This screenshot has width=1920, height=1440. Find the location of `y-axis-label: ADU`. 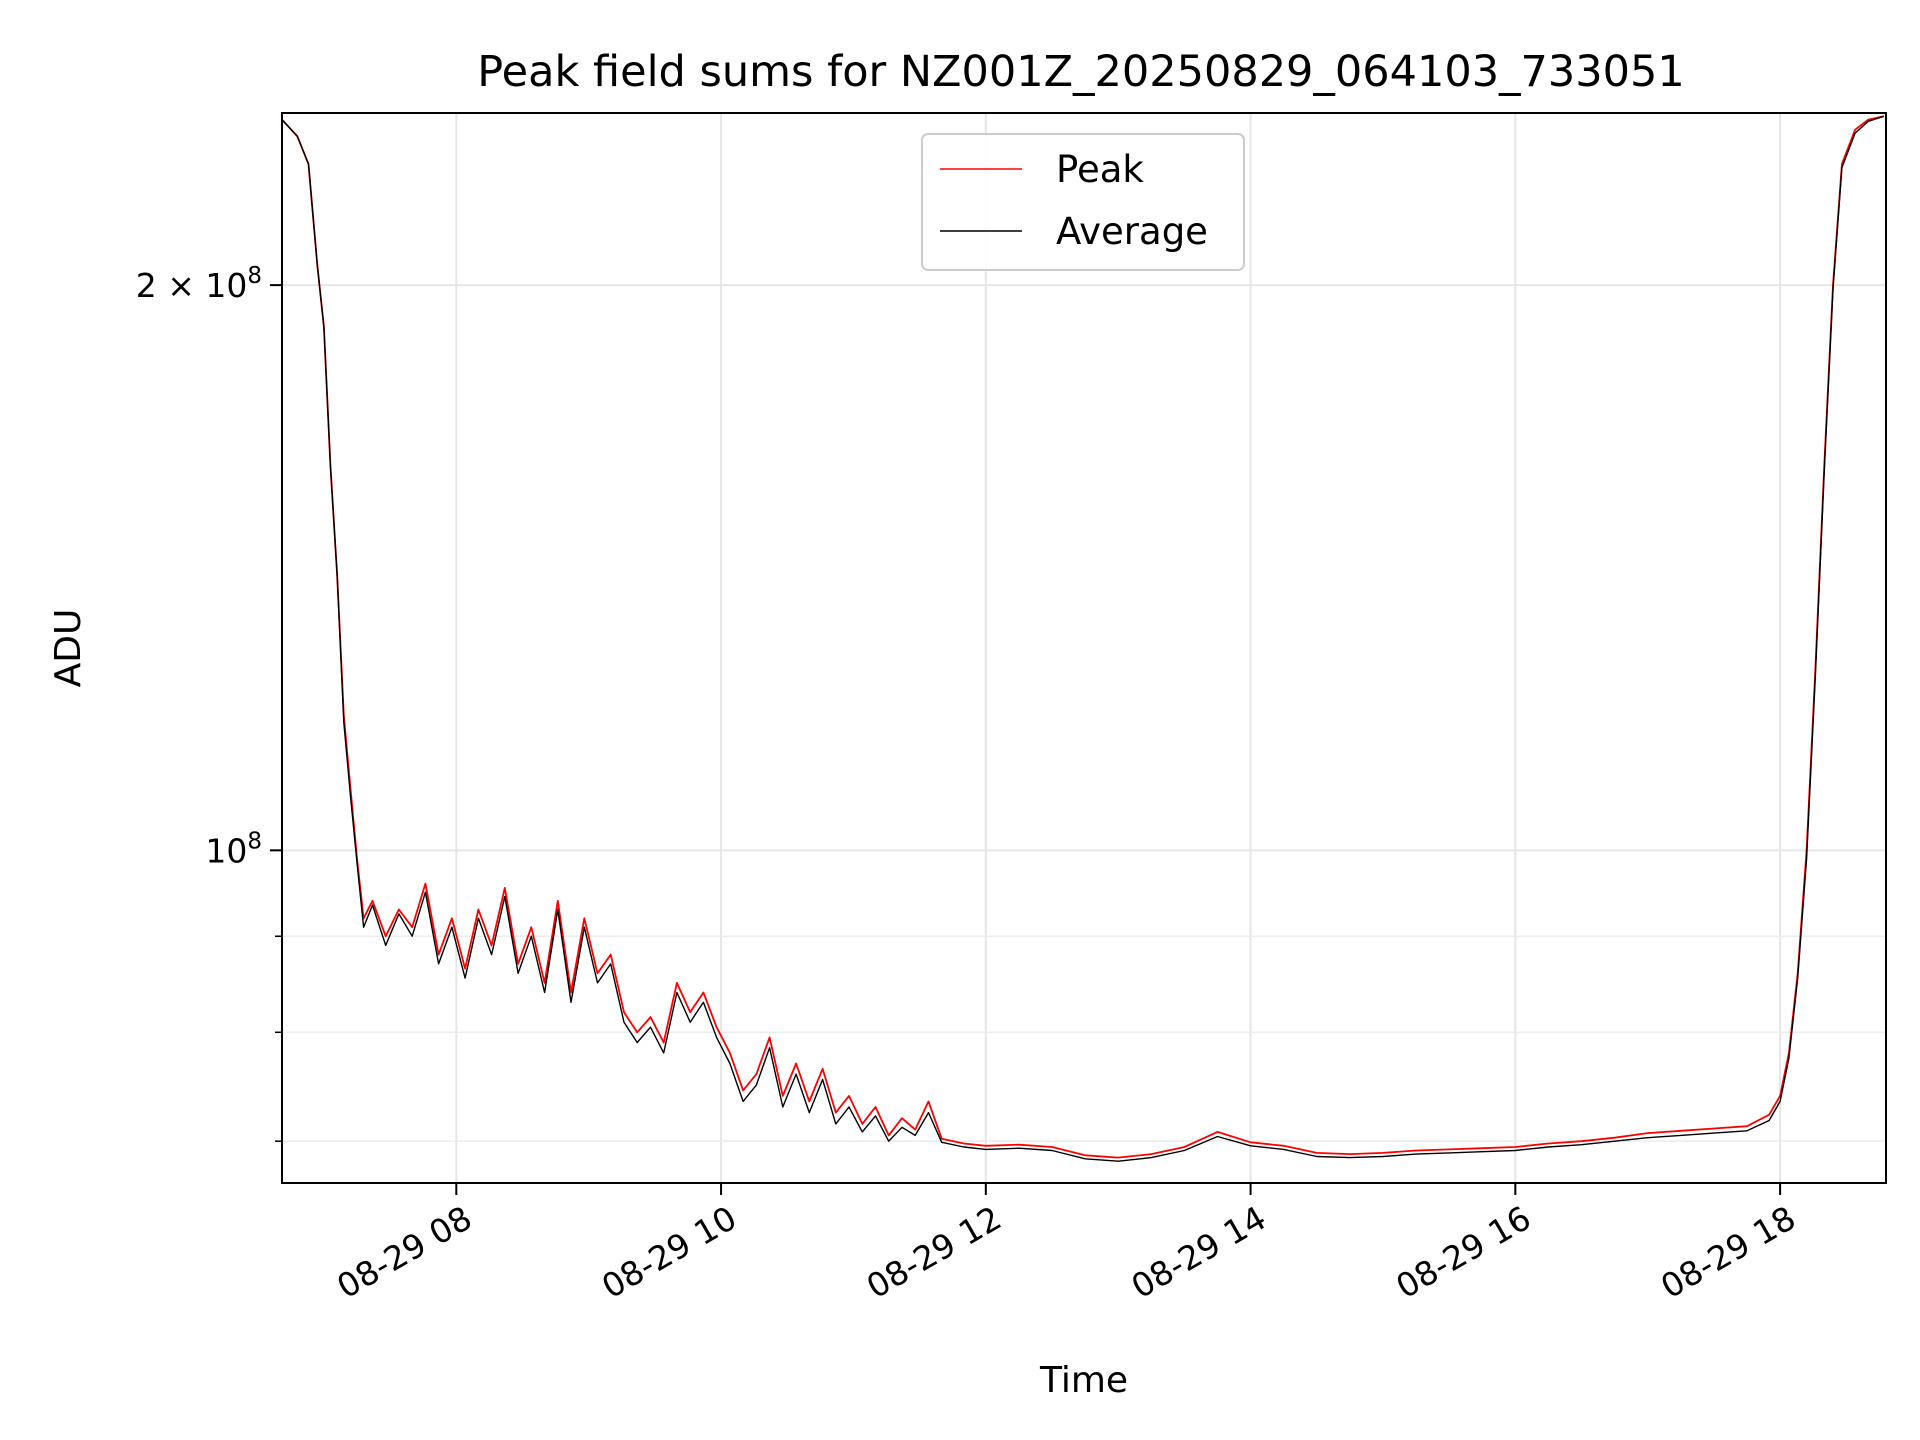

y-axis-label: ADU is located at coordinates (68, 648).